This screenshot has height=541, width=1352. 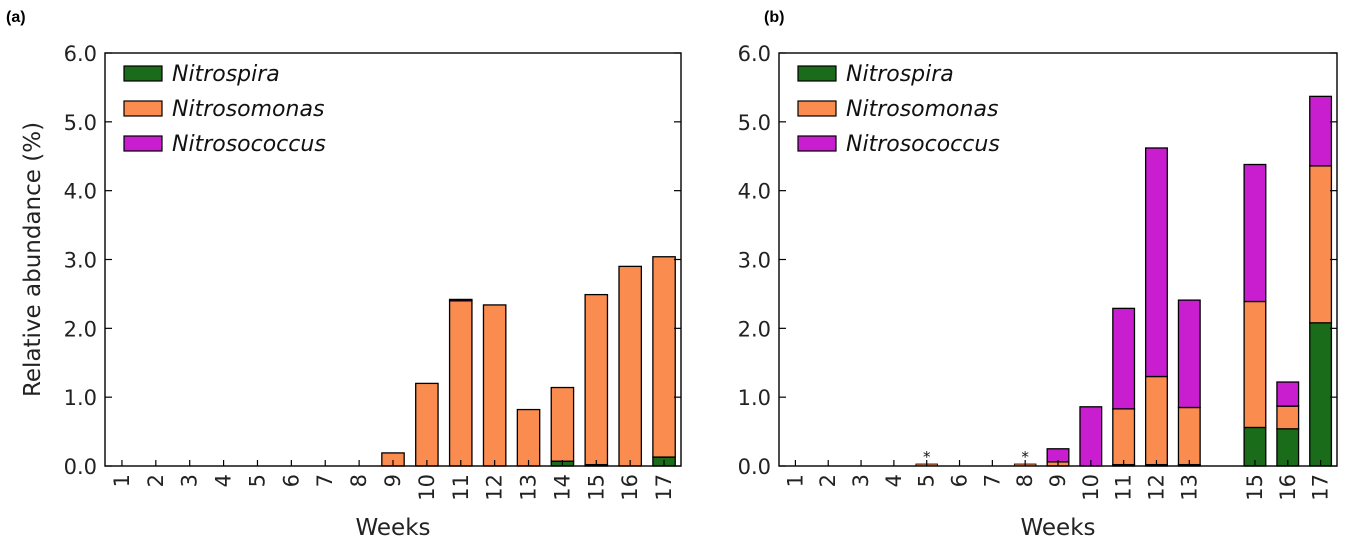 I want to click on y-axis-title: Relative abundance (%), so click(x=33, y=259).